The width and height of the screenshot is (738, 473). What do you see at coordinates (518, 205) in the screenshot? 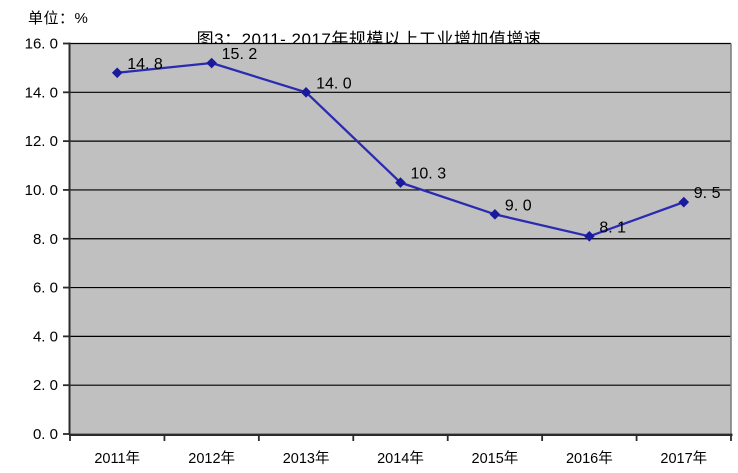
I see `data-point-label: 9. 0` at bounding box center [518, 205].